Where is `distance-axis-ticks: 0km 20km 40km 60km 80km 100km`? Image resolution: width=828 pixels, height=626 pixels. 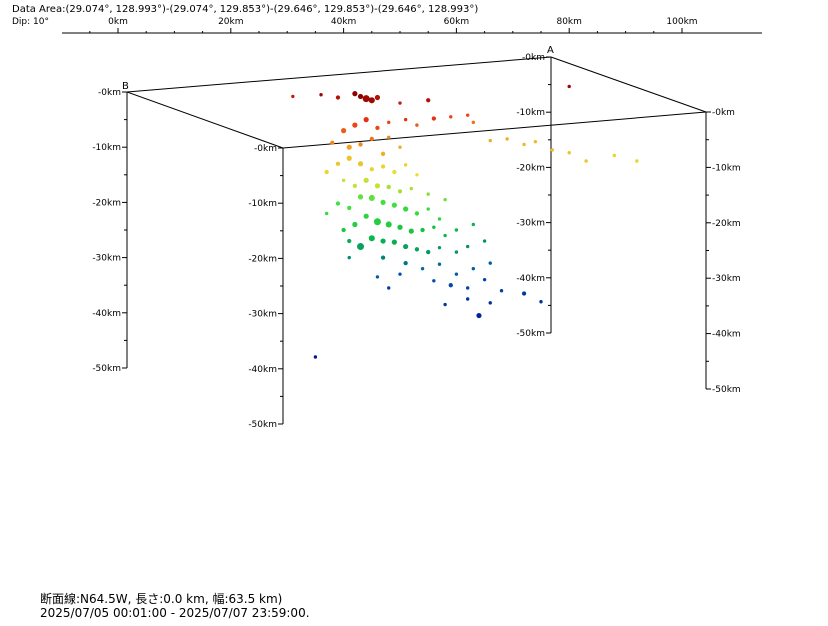
distance-axis-ticks: 0km 20km 40km 60km 80km 100km is located at coordinates (393, 25).